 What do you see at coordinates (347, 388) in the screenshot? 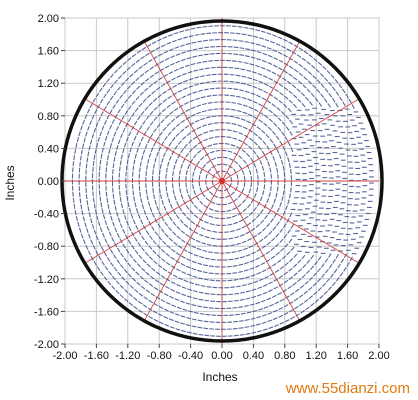
I see `watermark: www.55dianzi.com` at bounding box center [347, 388].